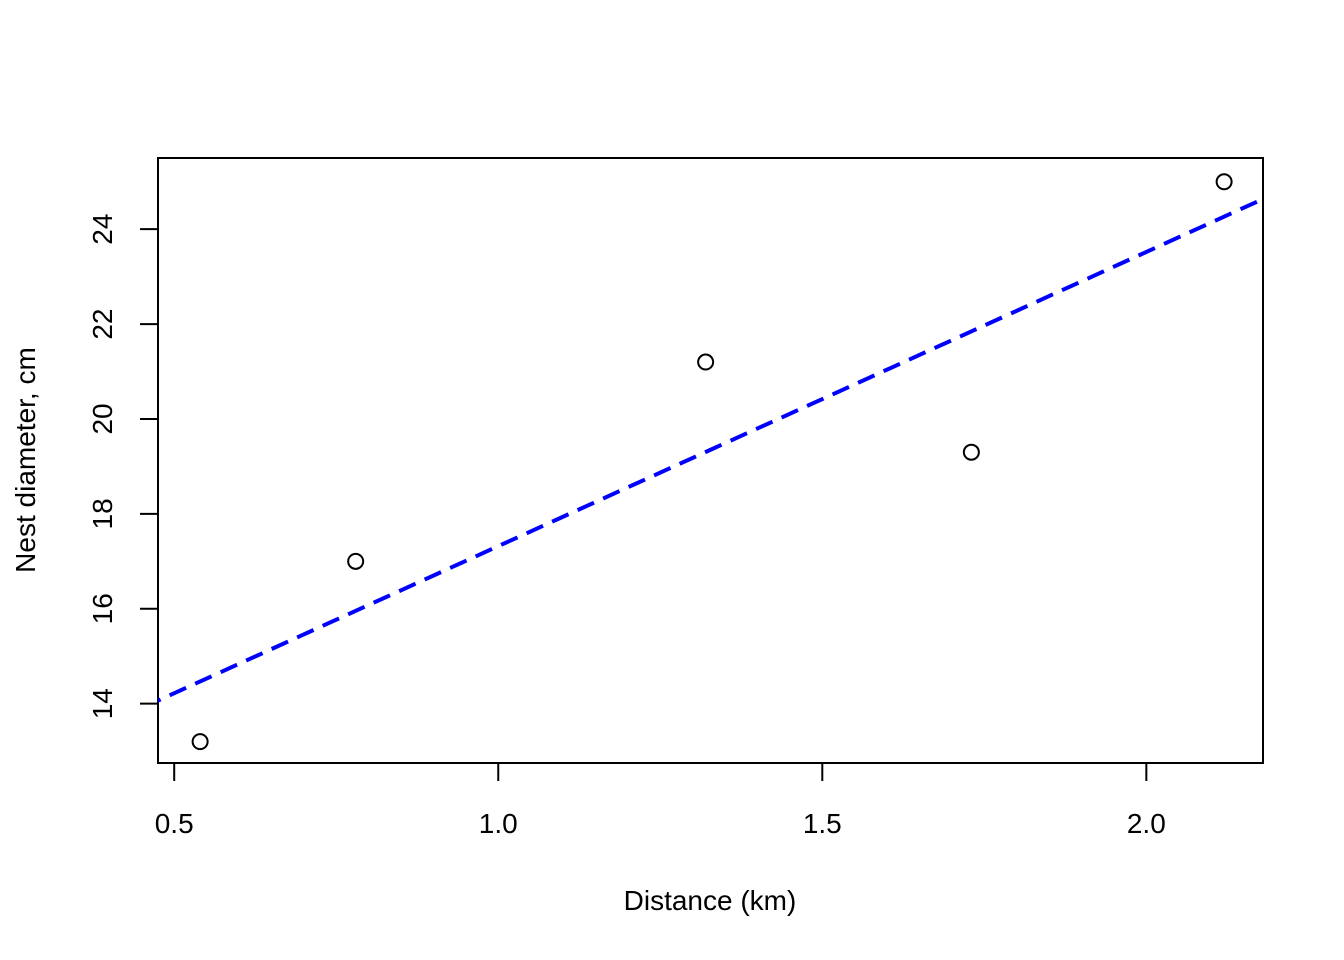  I want to click on y-axis-title: Nest diameter, cm, so click(25, 460).